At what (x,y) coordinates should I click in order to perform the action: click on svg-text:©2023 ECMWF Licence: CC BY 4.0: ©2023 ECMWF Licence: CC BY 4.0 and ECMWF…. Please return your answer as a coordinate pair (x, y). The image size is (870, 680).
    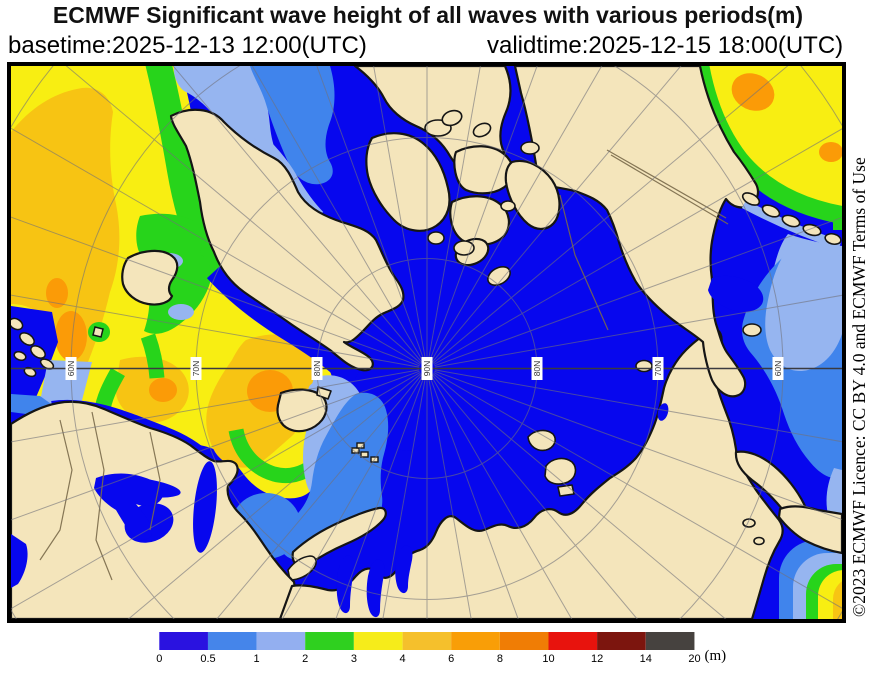
    Looking at the image, I should click on (859, 387).